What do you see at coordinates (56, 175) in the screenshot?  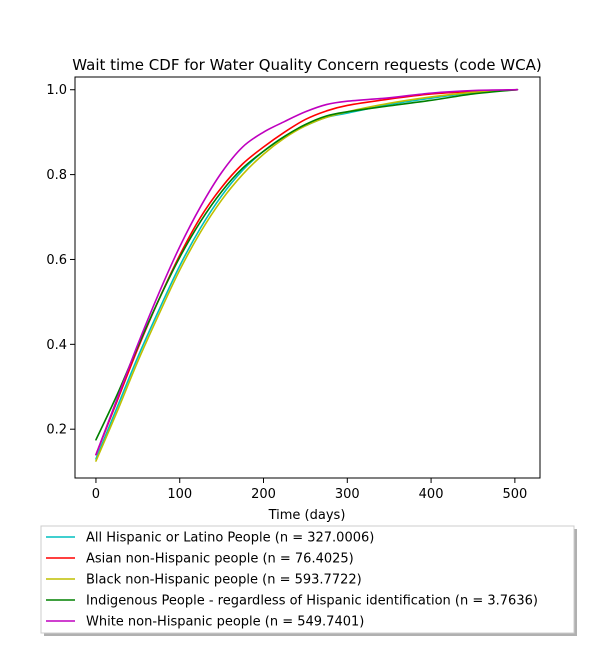 I see `y-tick-label: 0.8` at bounding box center [56, 175].